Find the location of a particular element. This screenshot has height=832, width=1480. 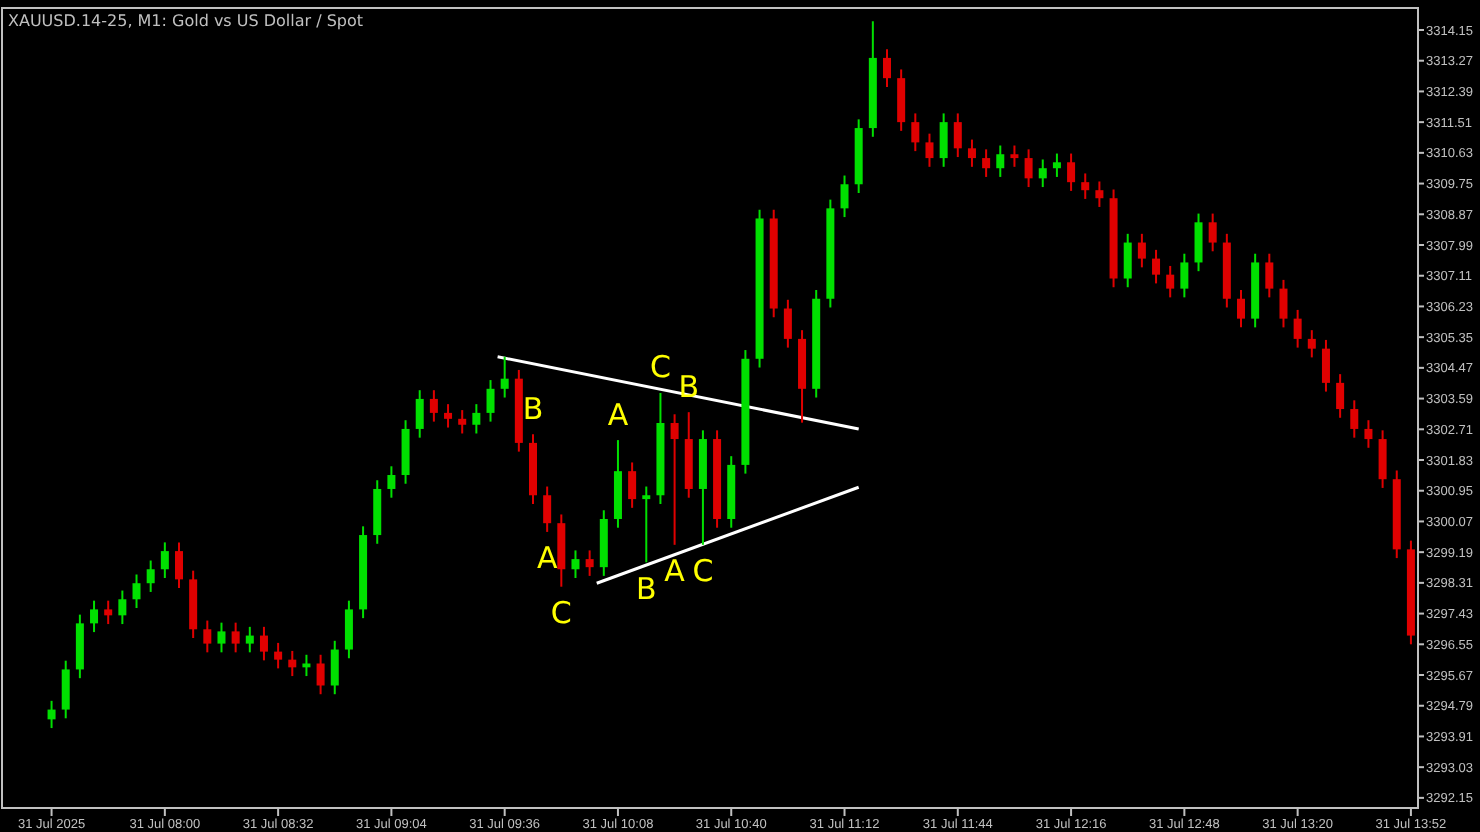

chart-title: XAUUSD.14-25, M1: Gold vs US Dollar / Spot is located at coordinates (186, 21).